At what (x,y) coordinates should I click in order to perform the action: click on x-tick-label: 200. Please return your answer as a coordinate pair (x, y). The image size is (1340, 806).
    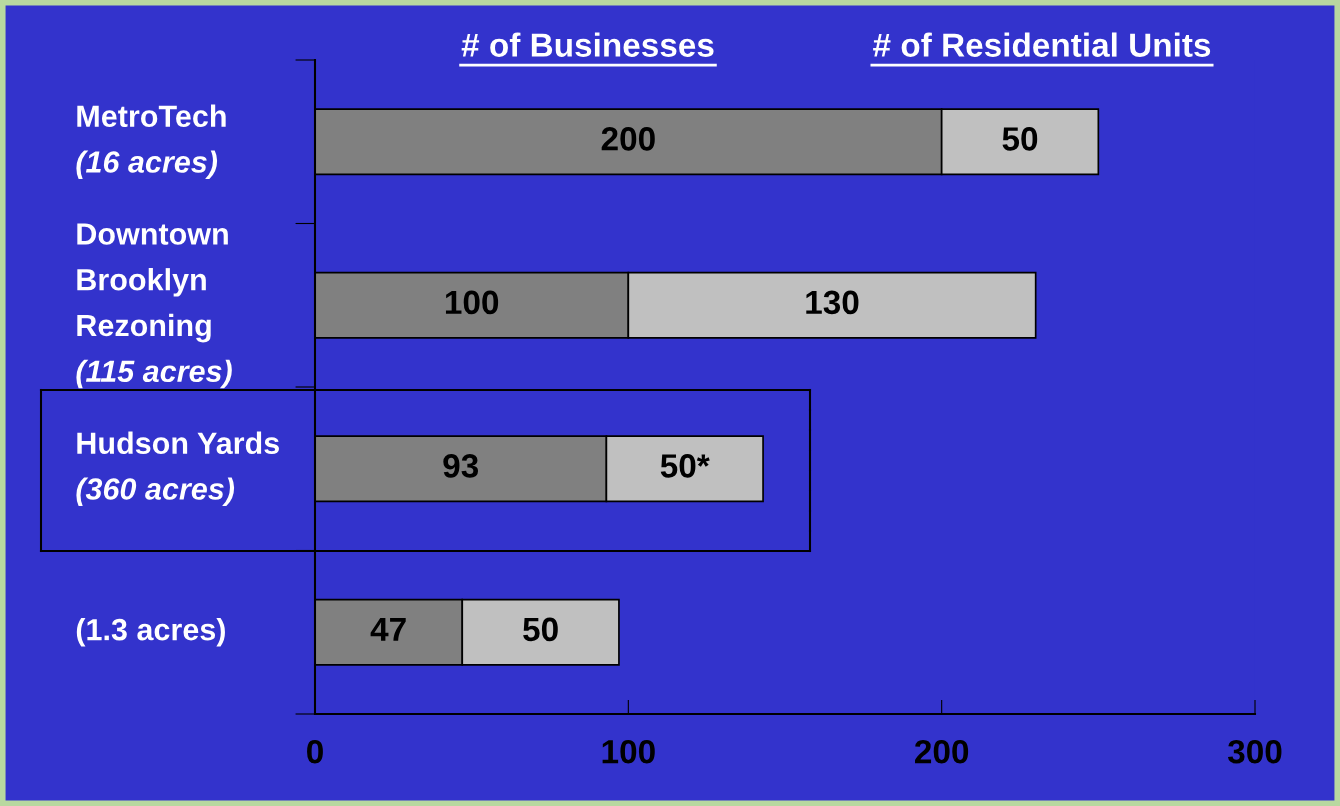
    Looking at the image, I should click on (942, 751).